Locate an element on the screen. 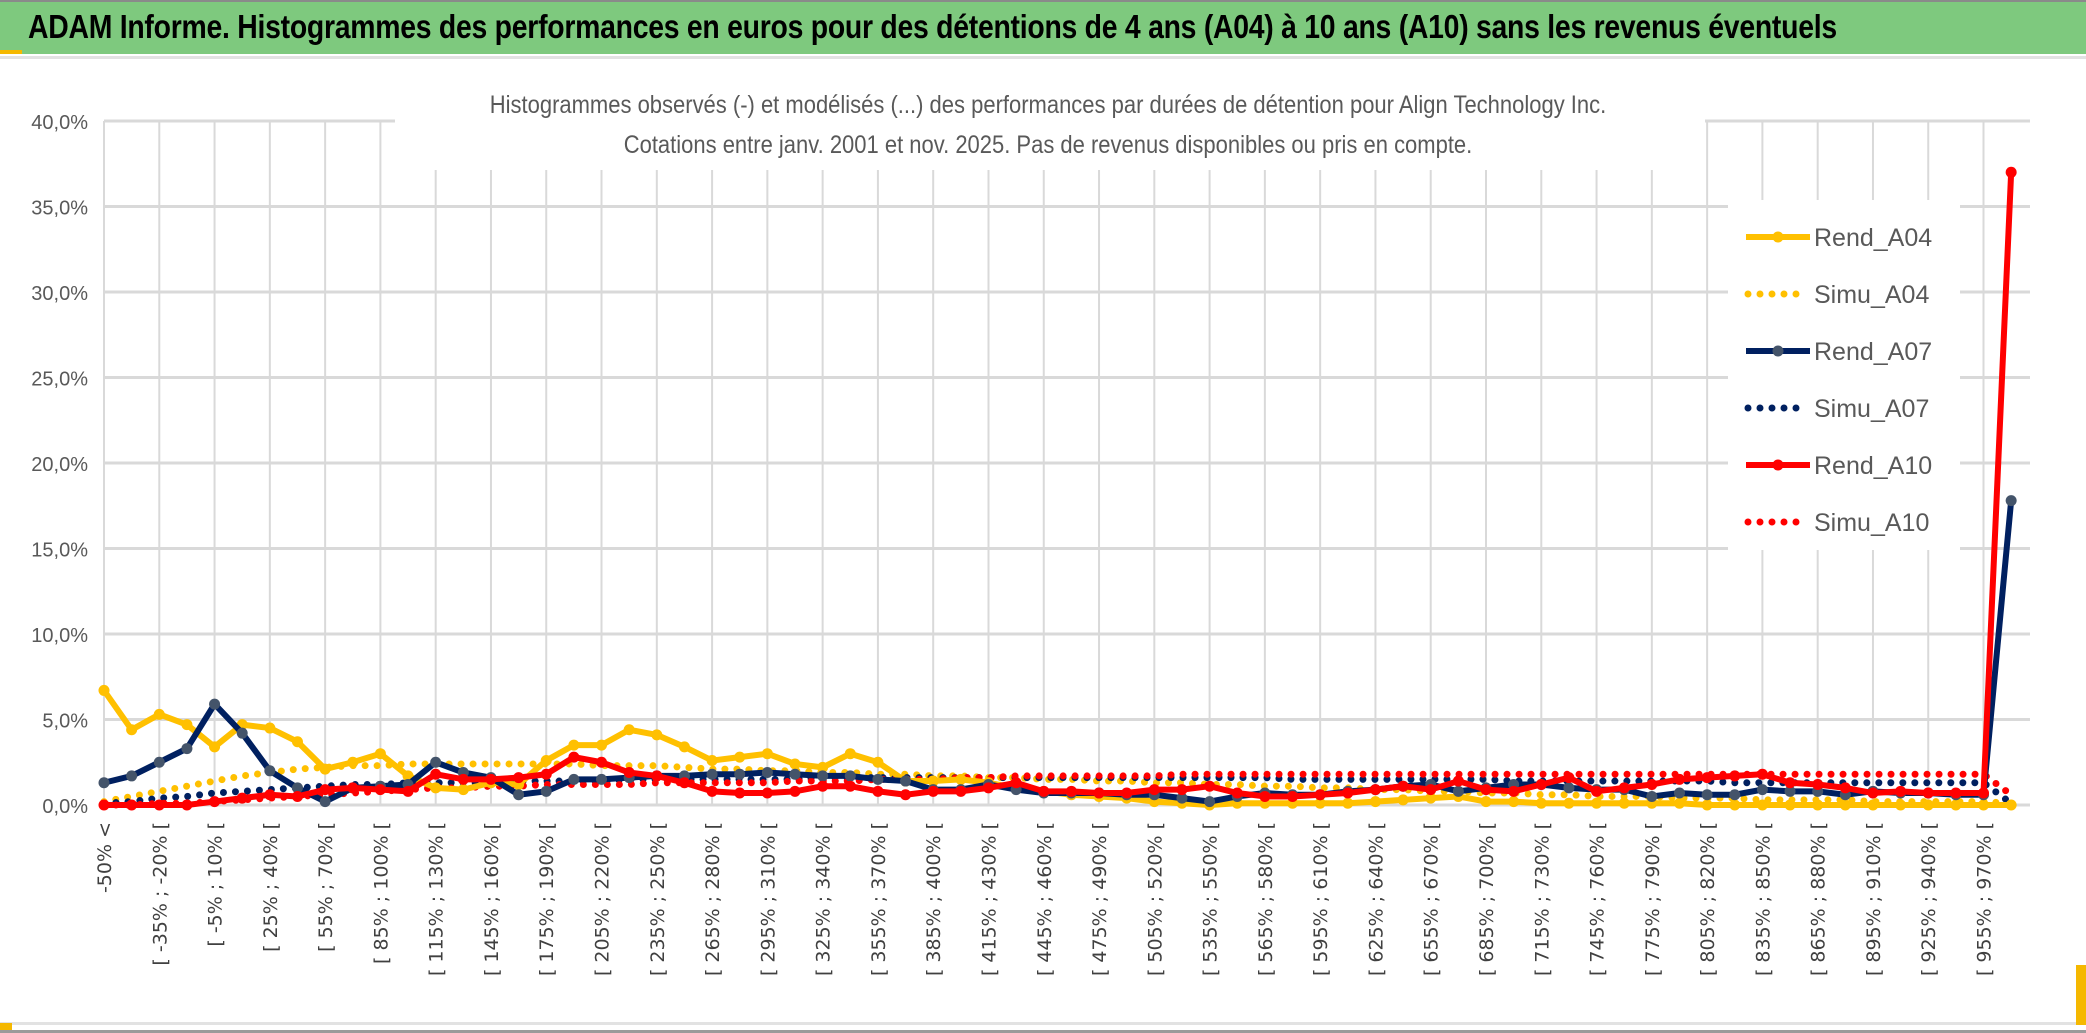 This screenshot has height=1033, width=2086. y-tick-label: 5,0% is located at coordinates (65, 722).